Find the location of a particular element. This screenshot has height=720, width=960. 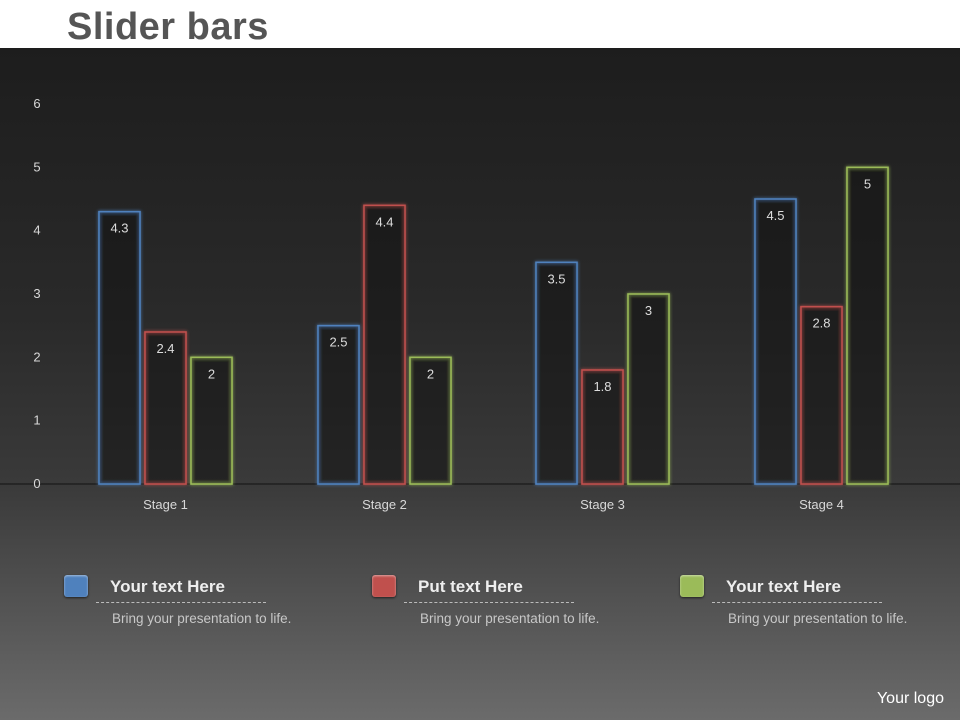

x-tick-label-1: Stage 1 is located at coordinates (165, 504).